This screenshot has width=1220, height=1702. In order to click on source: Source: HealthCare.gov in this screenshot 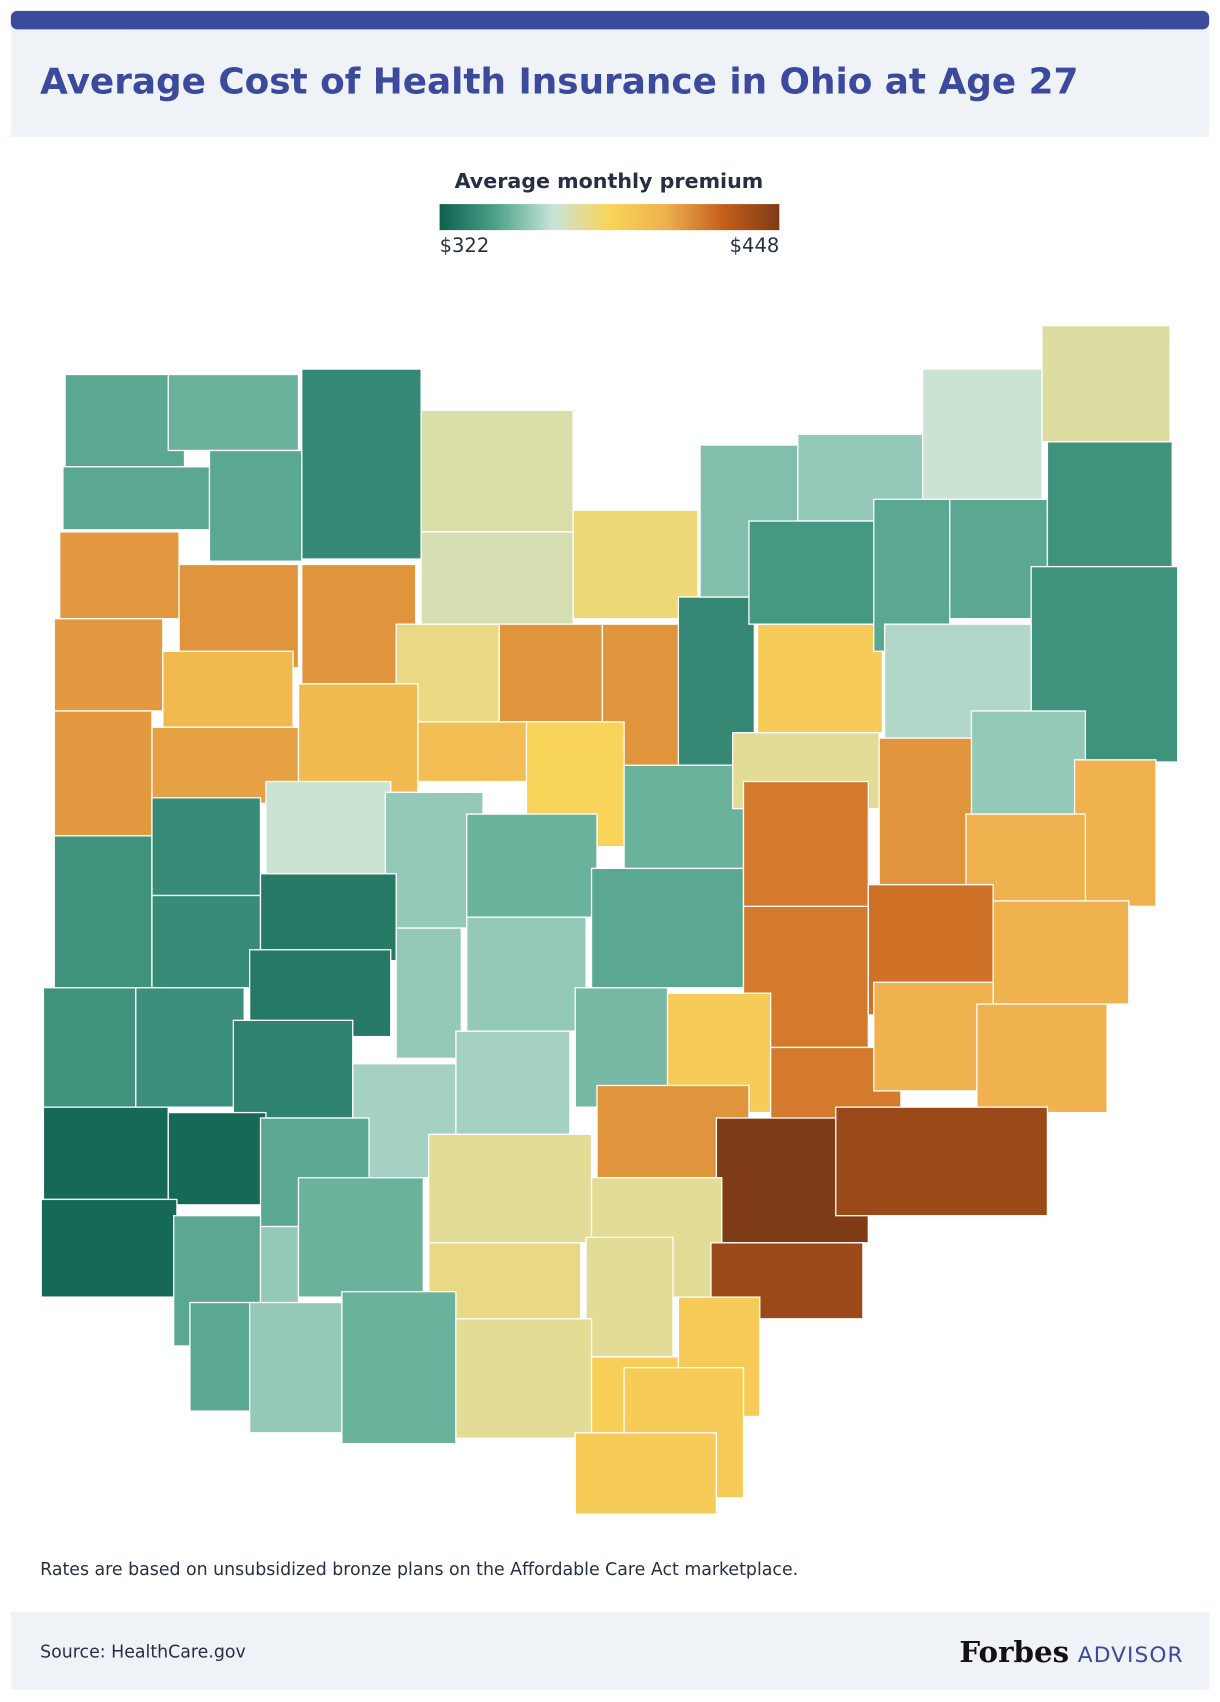, I will do `click(143, 1652)`.